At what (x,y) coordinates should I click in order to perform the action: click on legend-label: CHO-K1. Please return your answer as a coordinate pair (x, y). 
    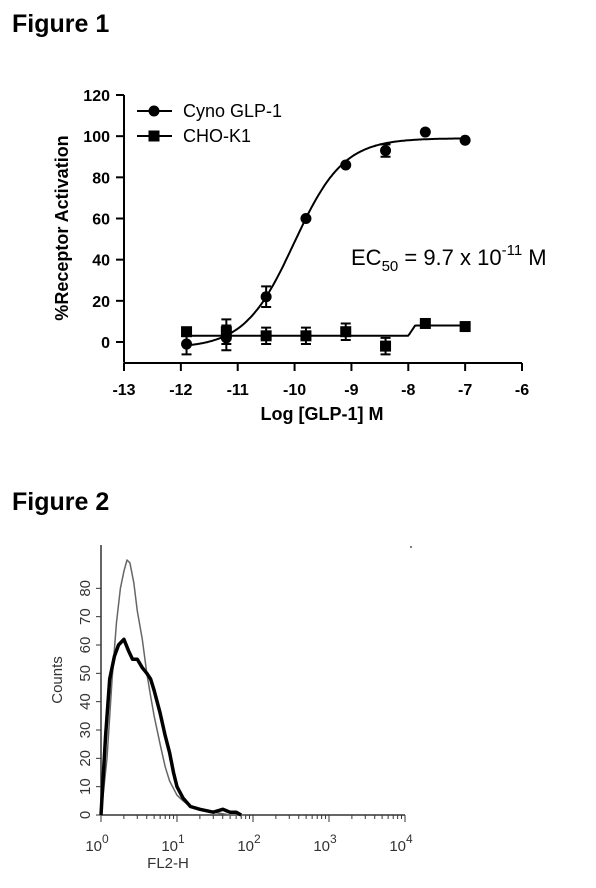
    Looking at the image, I should click on (217, 136).